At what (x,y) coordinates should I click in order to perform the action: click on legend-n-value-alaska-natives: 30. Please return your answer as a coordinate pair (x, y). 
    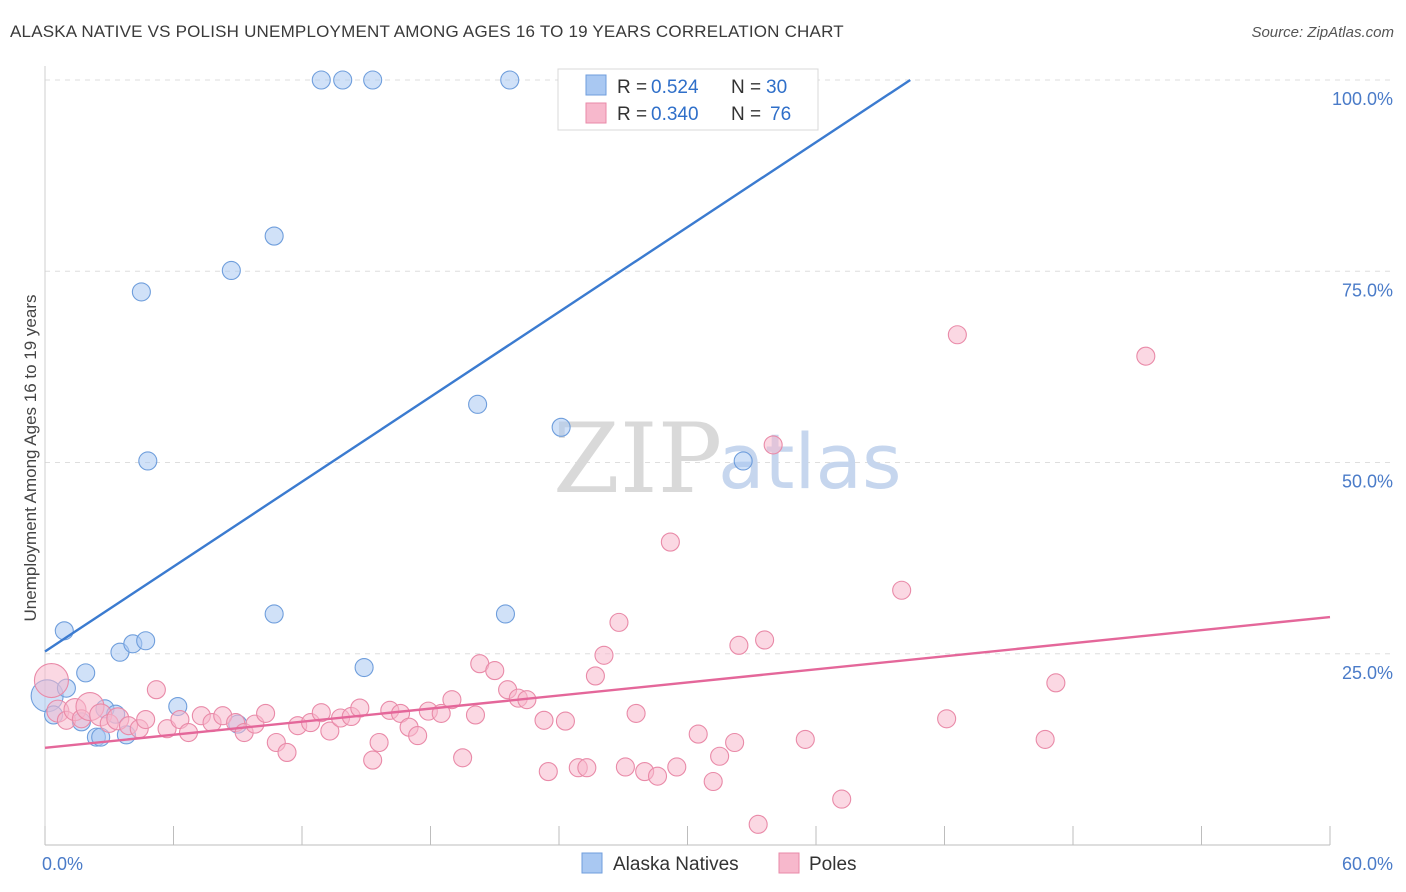
    Looking at the image, I should click on (776, 87).